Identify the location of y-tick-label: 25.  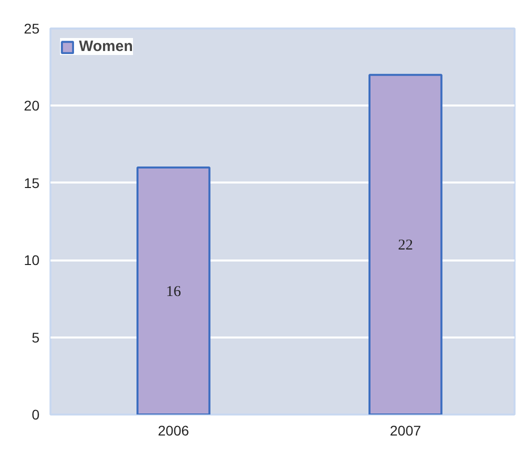
(32, 28).